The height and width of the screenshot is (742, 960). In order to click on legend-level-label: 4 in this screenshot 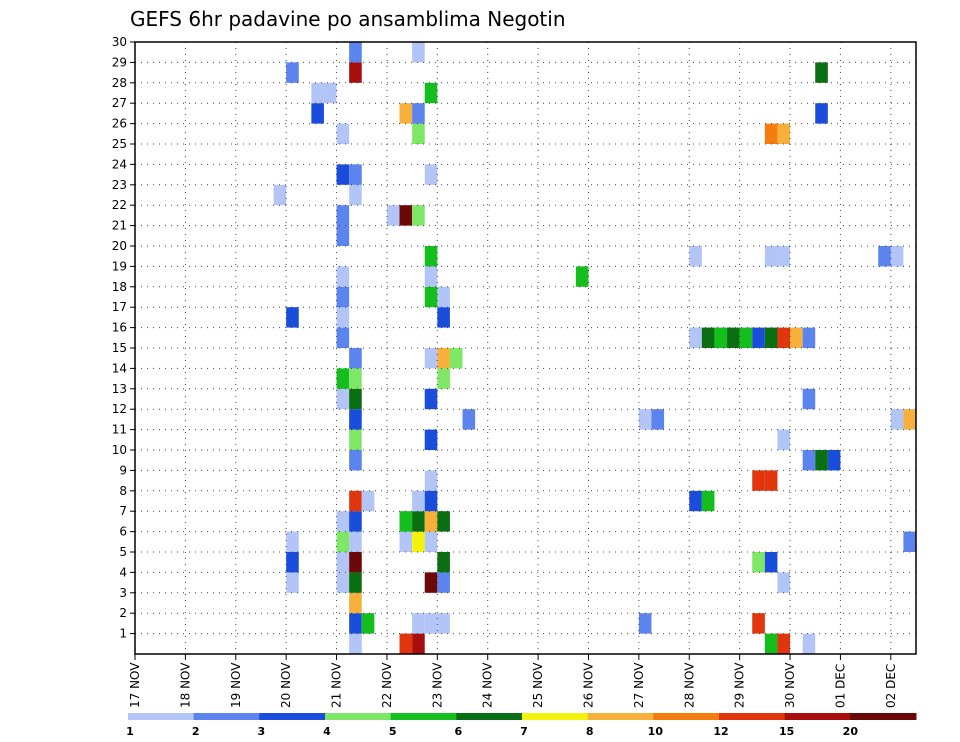, I will do `click(327, 731)`.